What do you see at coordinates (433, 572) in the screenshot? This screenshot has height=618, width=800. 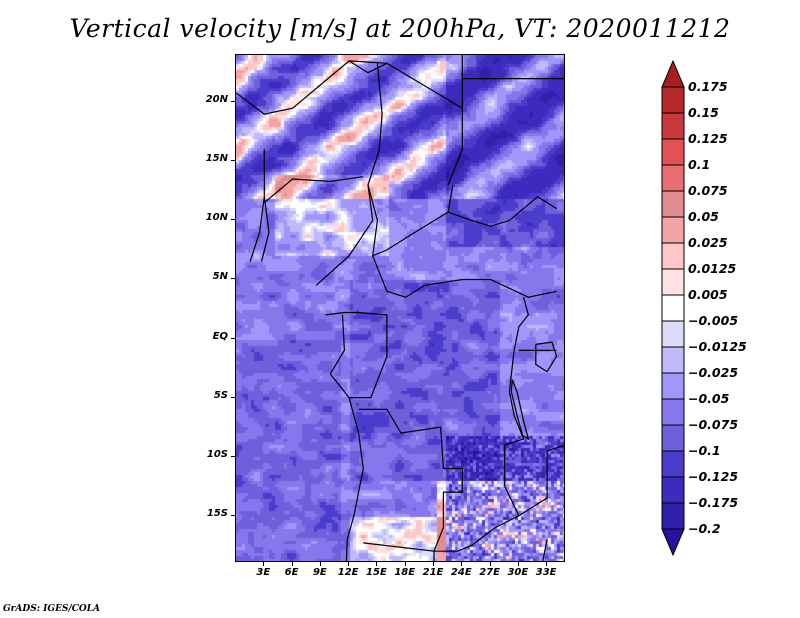 I see `x-tick-label: 21E` at bounding box center [433, 572].